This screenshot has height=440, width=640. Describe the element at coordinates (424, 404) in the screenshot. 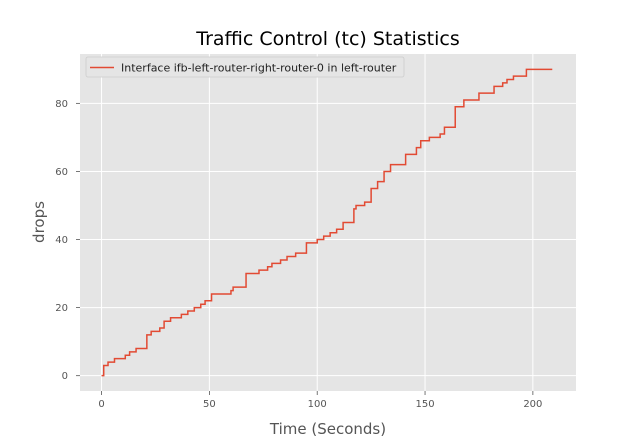

I see `x-tick-label: 150` at that location.